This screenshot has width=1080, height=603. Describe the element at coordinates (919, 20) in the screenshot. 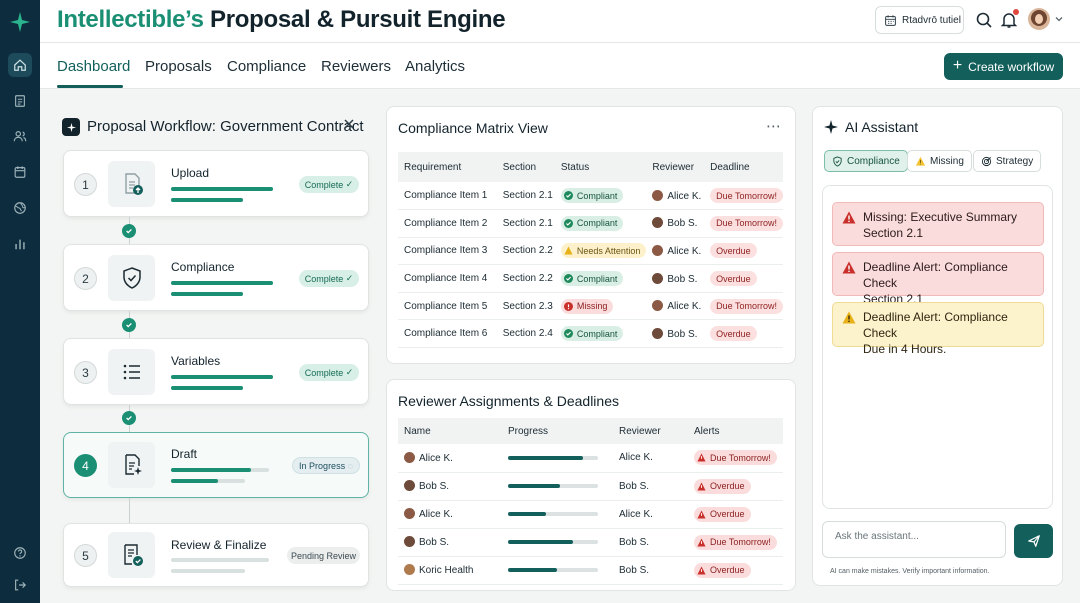

I see `calendar-button: Rtadvrō tutiel` at that location.